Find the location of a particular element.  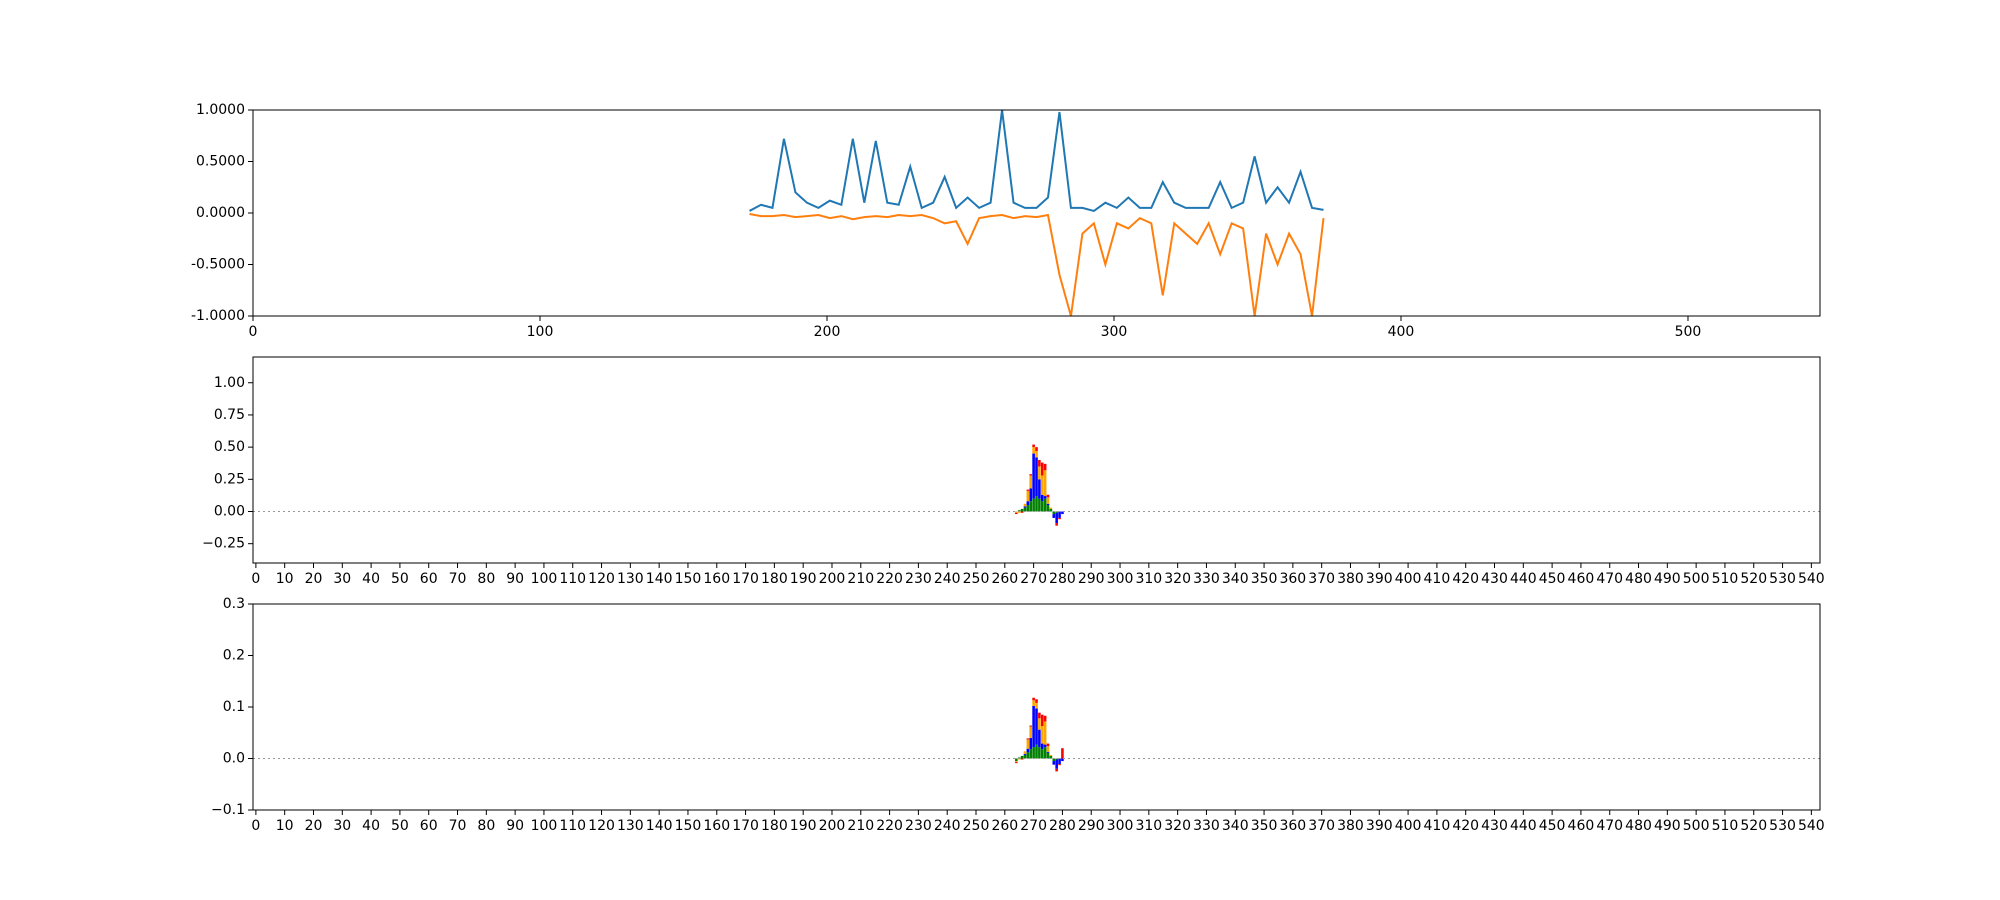

x-tick-label: 310 is located at coordinates (1148, 579).